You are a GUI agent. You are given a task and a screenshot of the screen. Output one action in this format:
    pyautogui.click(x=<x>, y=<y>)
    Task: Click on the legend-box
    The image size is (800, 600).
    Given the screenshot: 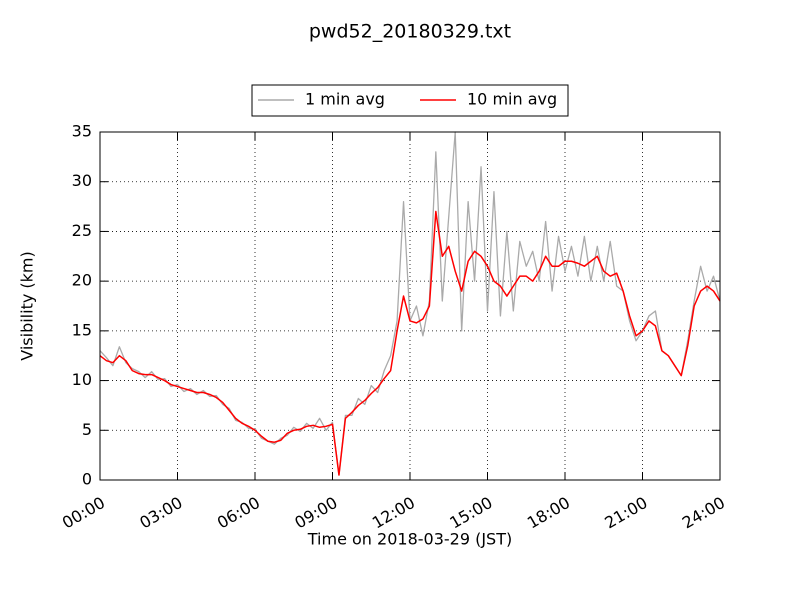 What is the action you would take?
    pyautogui.click(x=410, y=100)
    